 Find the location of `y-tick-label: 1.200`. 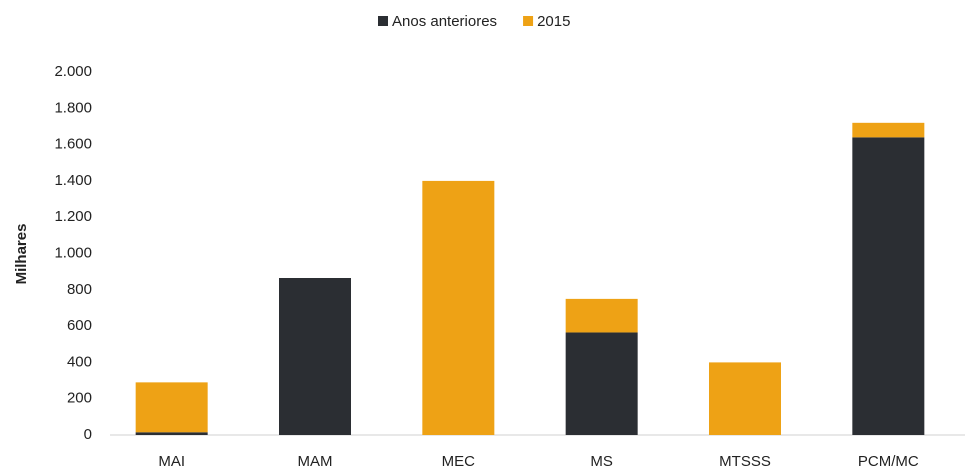

y-tick-label: 1.200 is located at coordinates (73, 216).